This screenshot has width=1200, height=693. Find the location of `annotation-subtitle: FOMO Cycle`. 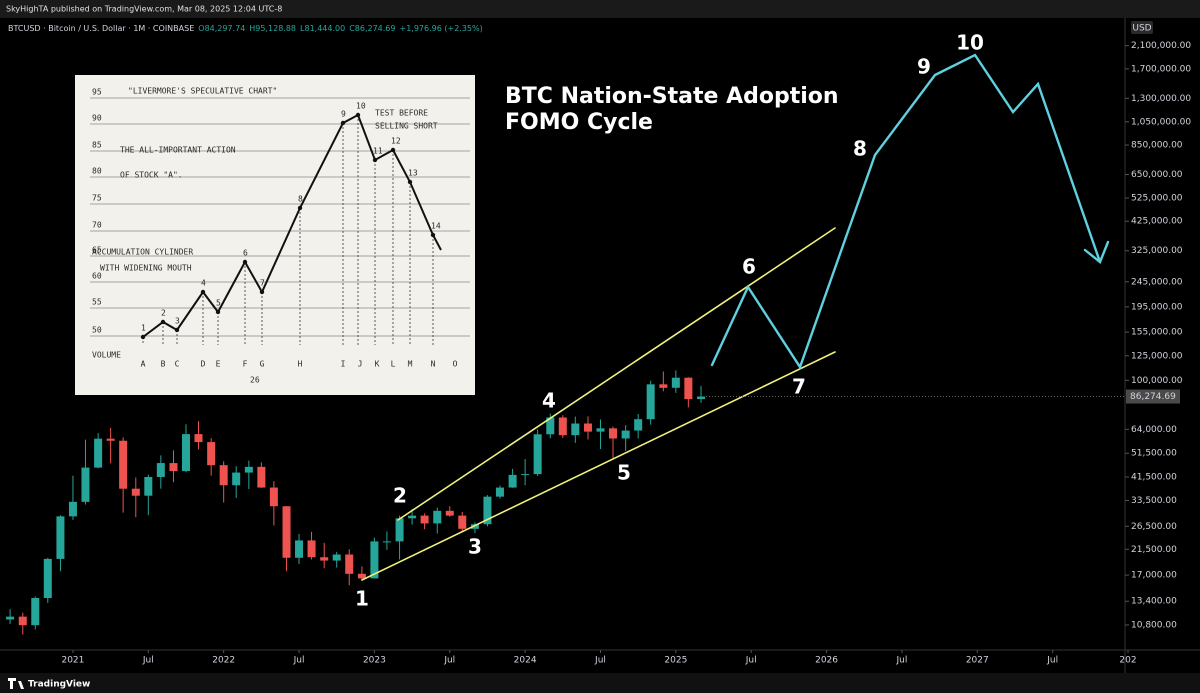

annotation-subtitle: FOMO Cycle is located at coordinates (579, 122).